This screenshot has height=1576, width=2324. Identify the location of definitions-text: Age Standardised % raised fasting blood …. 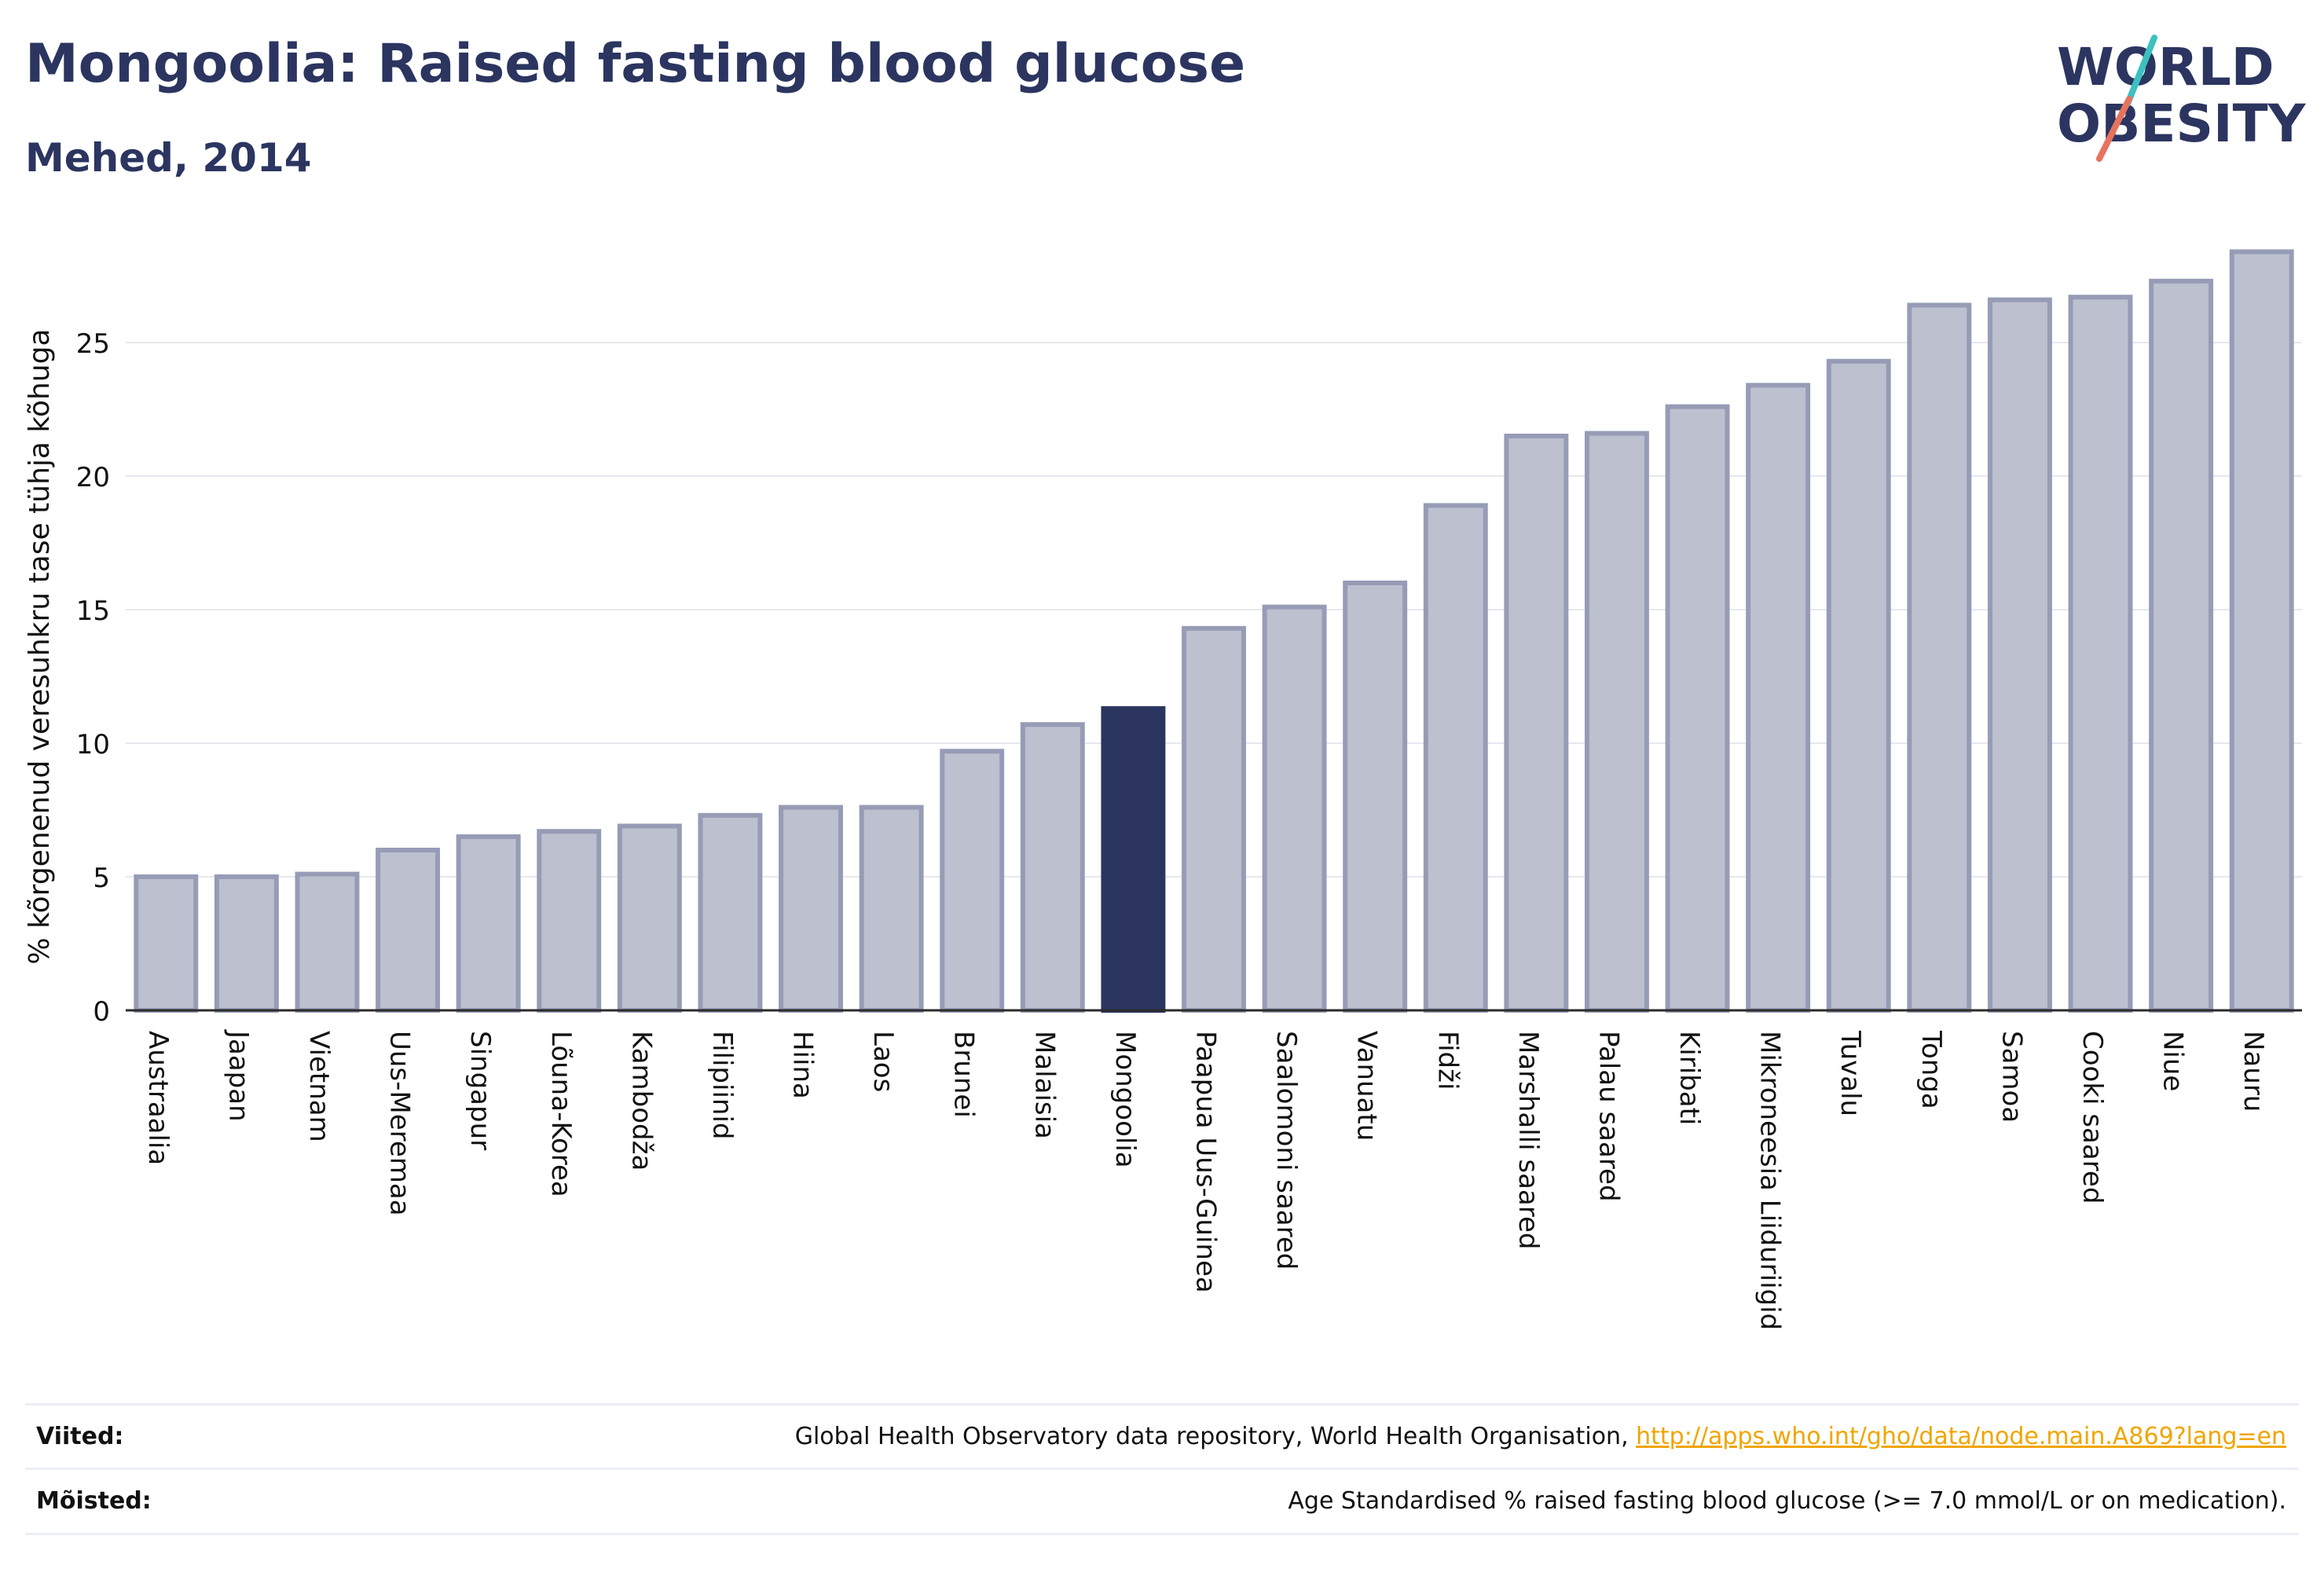
(1787, 1501).